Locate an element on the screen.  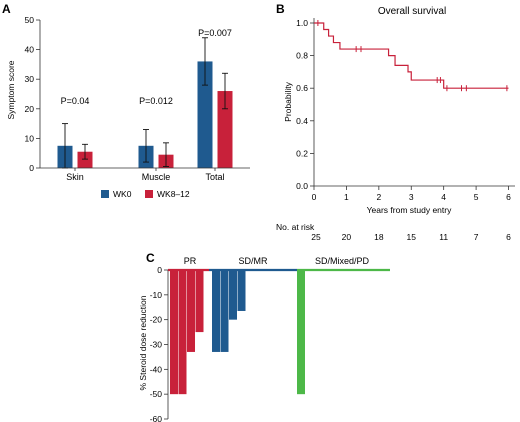
censor-marks is located at coordinates (412, 56).